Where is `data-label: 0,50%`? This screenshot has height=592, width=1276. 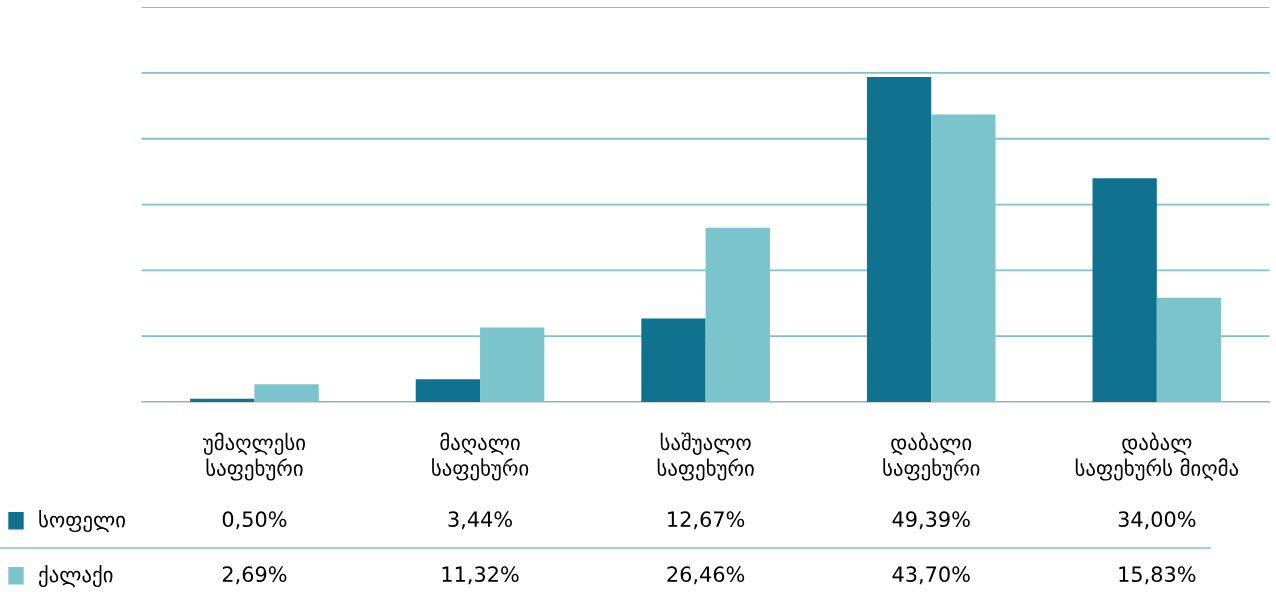 data-label: 0,50% is located at coordinates (254, 520).